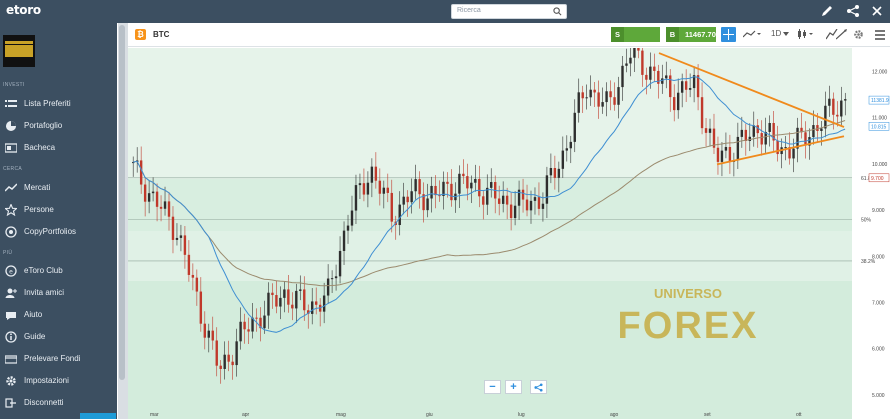 The image size is (890, 419). What do you see at coordinates (11, 148) in the screenshot?
I see `newsfeed-icon` at bounding box center [11, 148].